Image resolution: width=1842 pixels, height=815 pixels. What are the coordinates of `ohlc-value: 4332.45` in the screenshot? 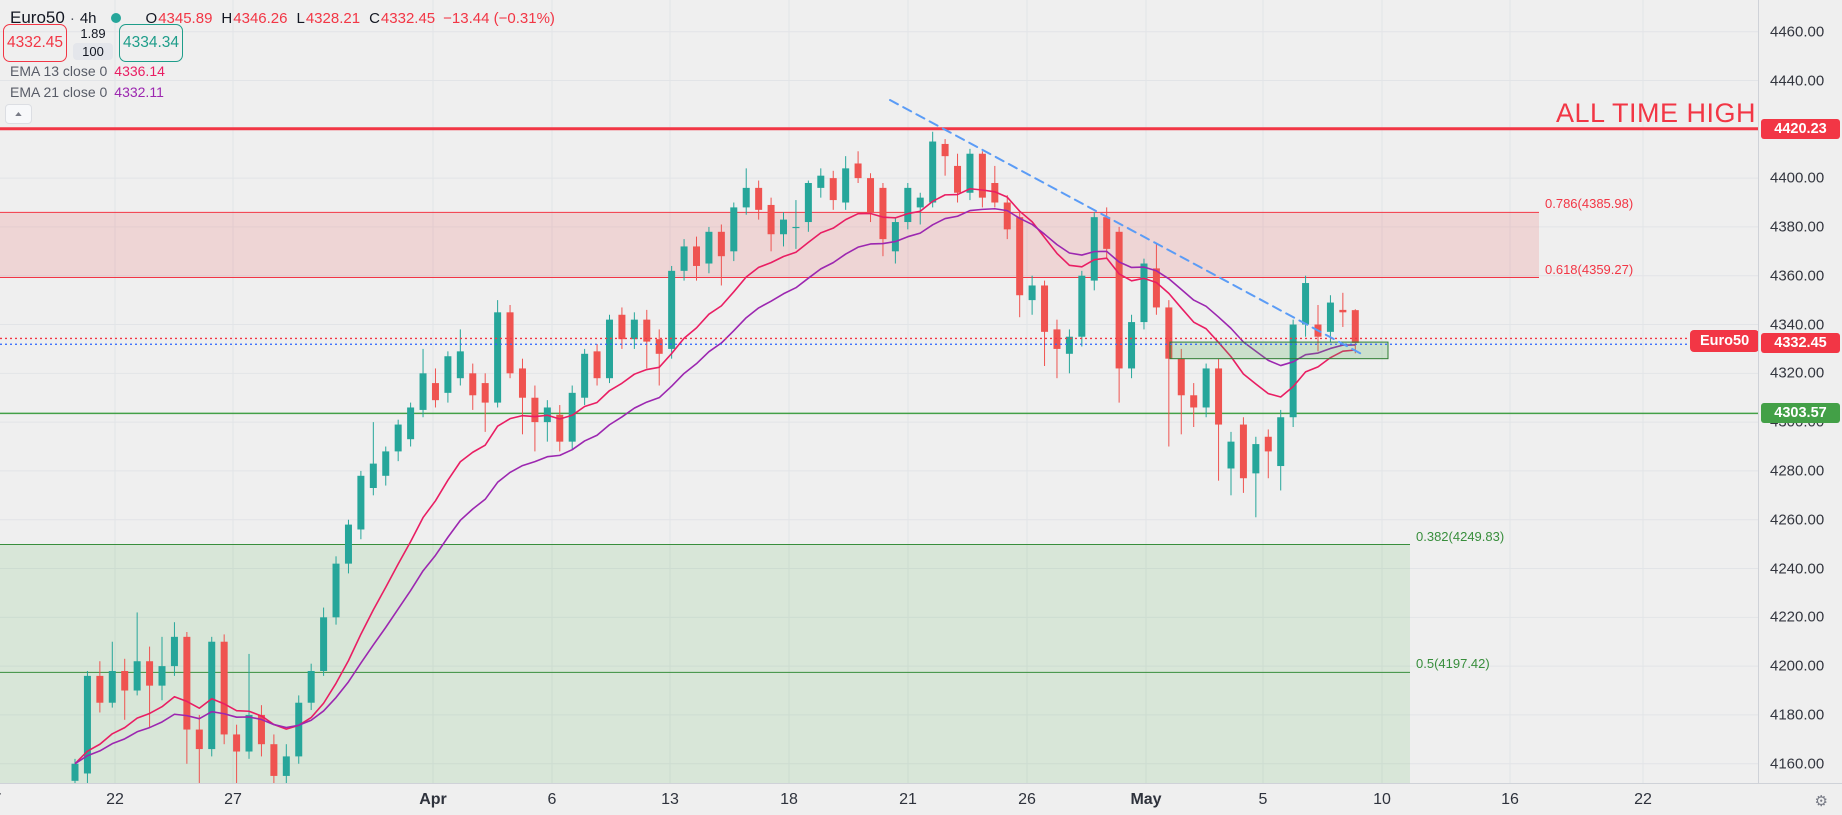 It's located at (408, 18).